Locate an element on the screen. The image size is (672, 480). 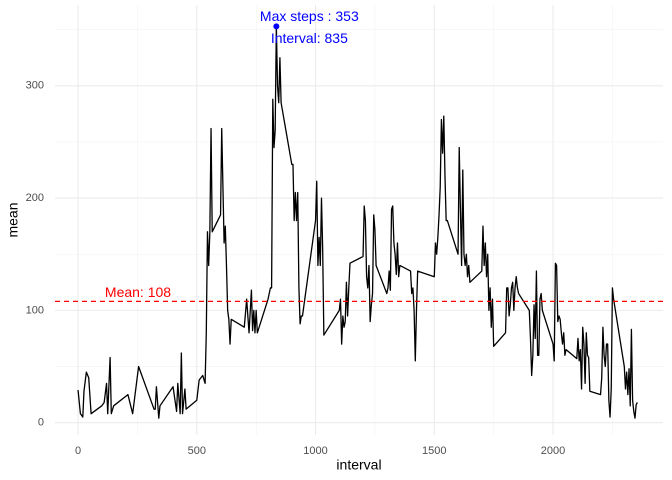
max-label: Max steps : 353 is located at coordinates (309, 16).